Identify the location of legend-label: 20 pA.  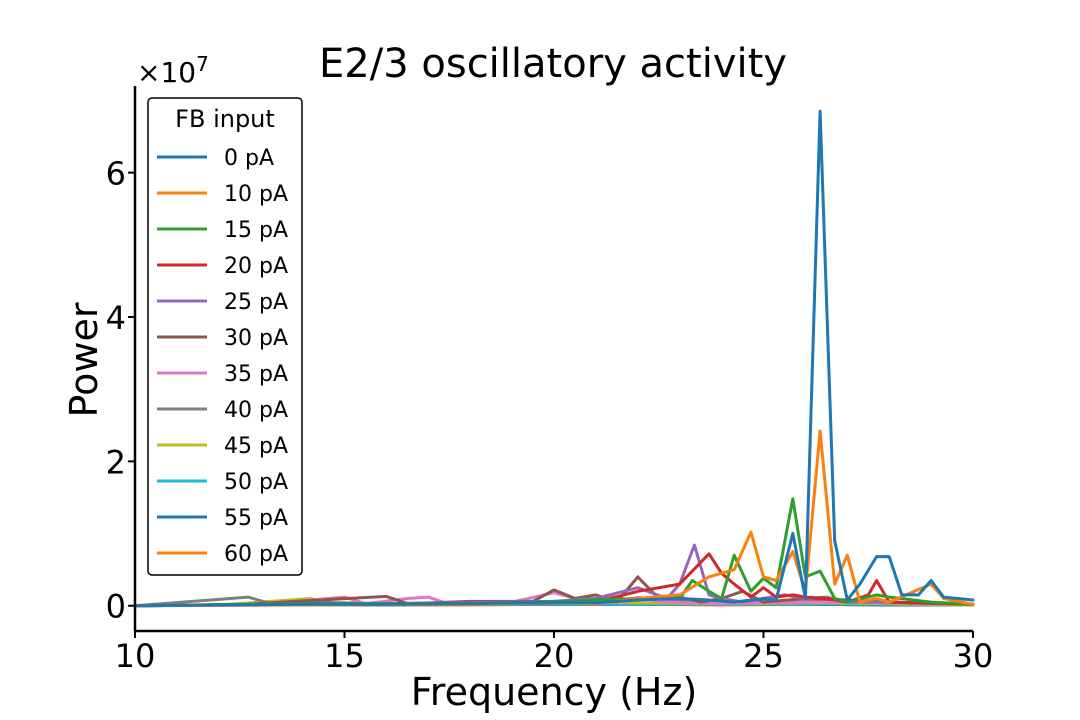
(256, 266).